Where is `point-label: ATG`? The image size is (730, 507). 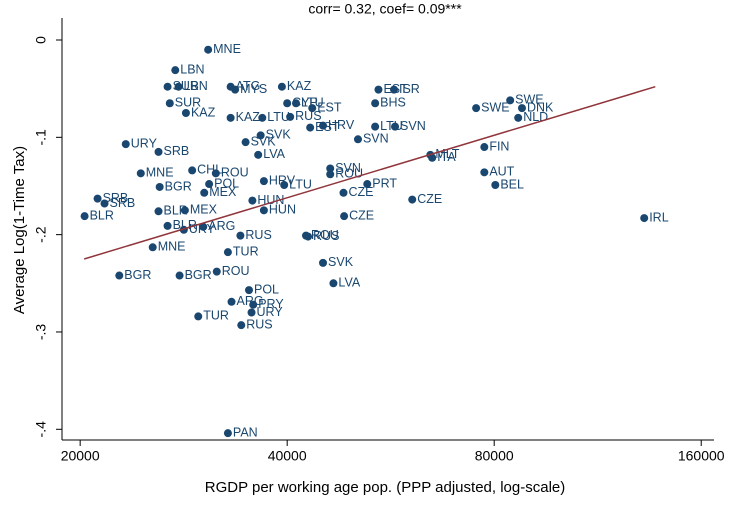 point-label: ATG is located at coordinates (248, 86).